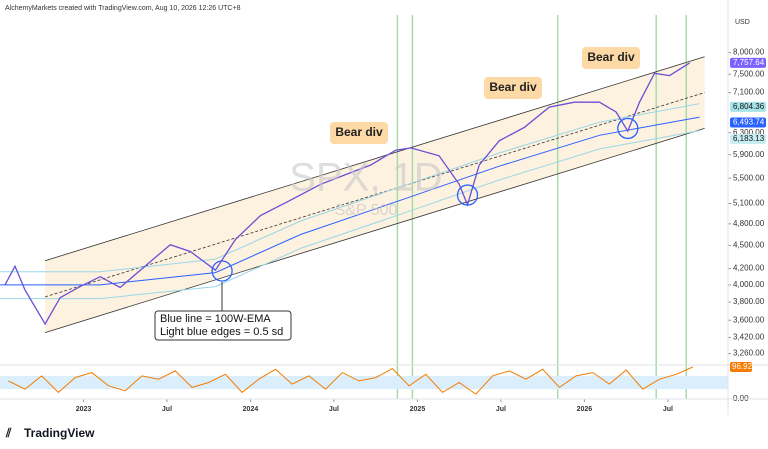 This screenshot has height=449, width=768. I want to click on logo-icon: ⫽, so click(8, 433).